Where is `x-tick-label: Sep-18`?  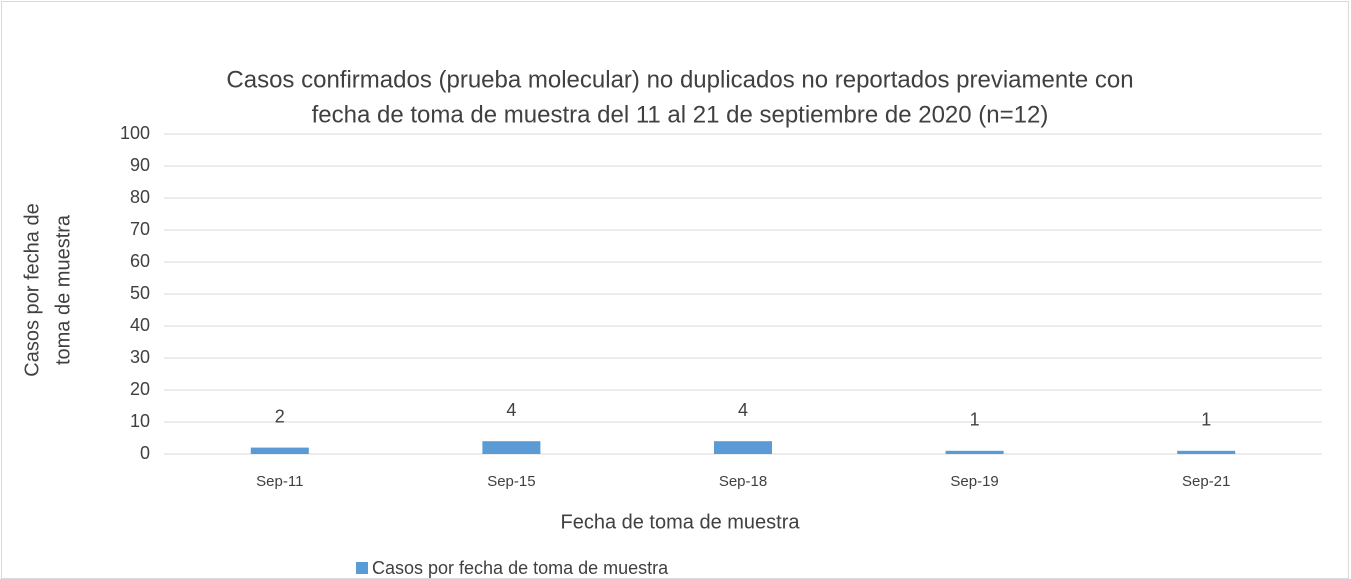 x-tick-label: Sep-18 is located at coordinates (743, 481).